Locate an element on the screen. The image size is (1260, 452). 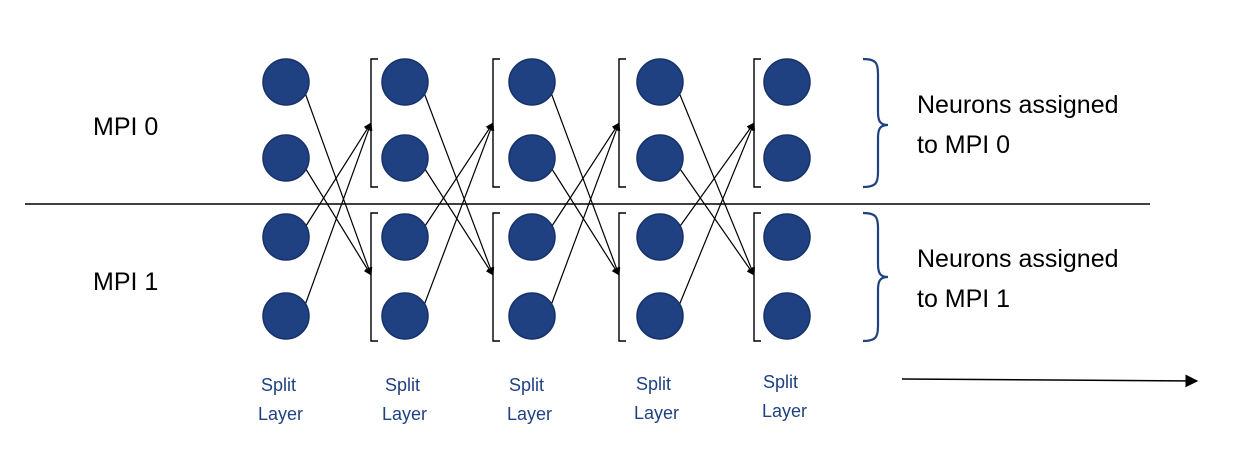
neuron-l4-n4 is located at coordinates (660, 316).